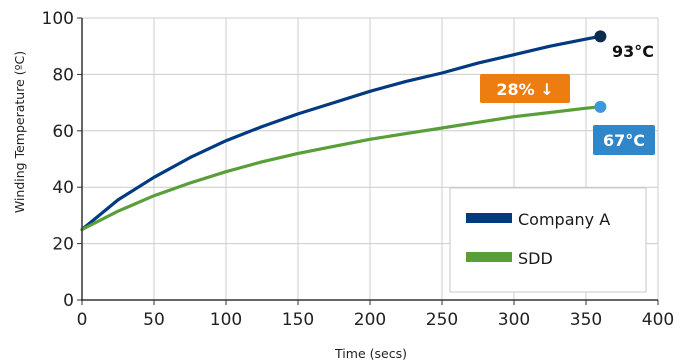  What do you see at coordinates (63, 188) in the screenshot?
I see `y-tick-label: 40` at bounding box center [63, 188].